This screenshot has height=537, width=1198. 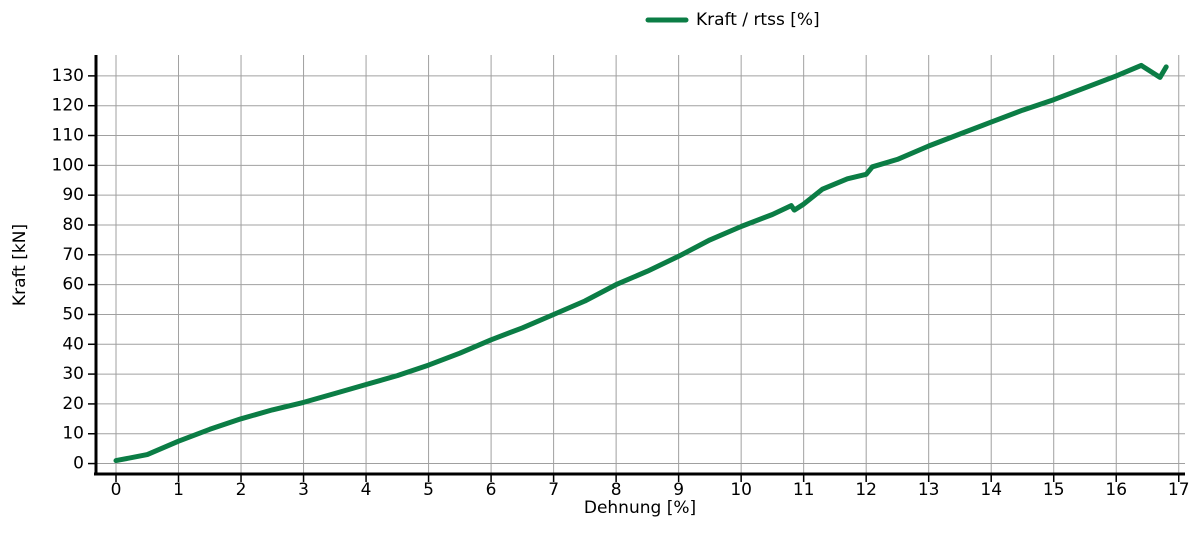 What do you see at coordinates (553, 490) in the screenshot?
I see `x-tick-label: 7` at bounding box center [553, 490].